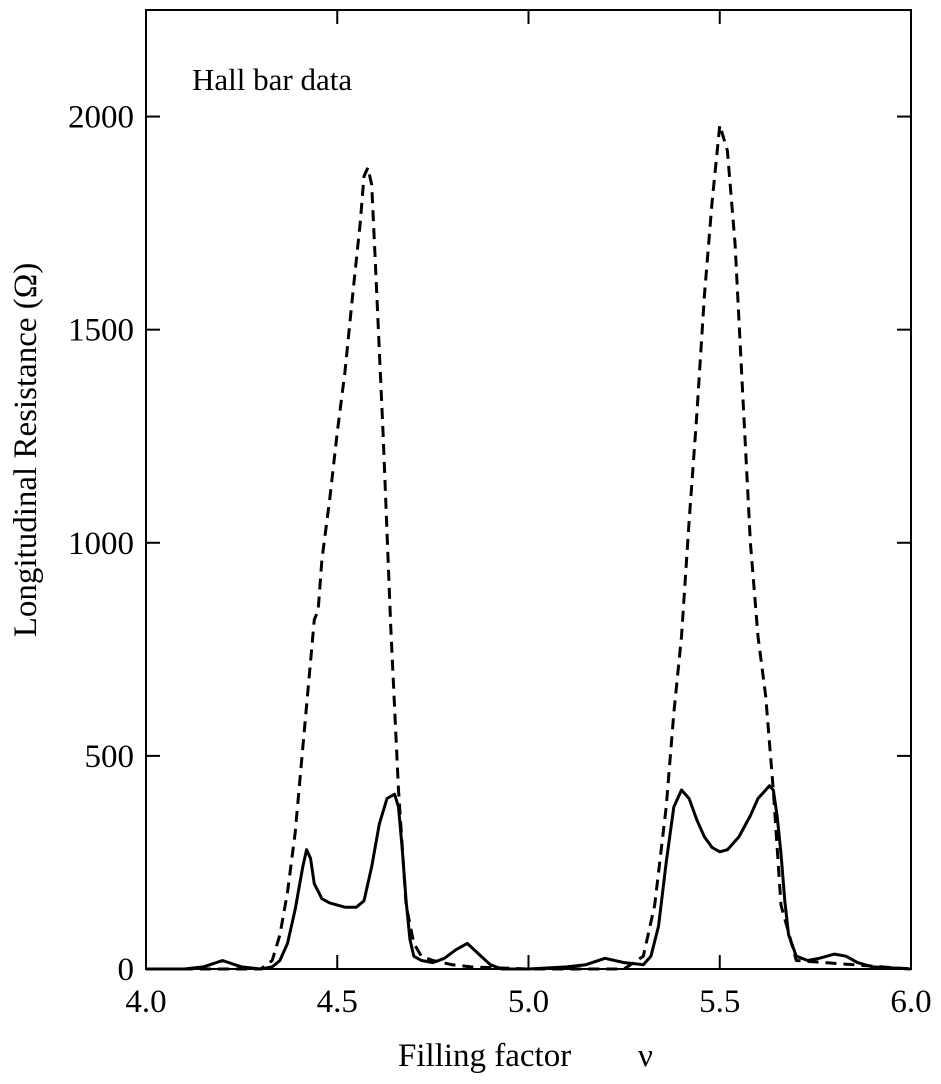 The image size is (941, 1084). Describe the element at coordinates (484, 1056) in the screenshot. I see `x-axis-label: Filling factor` at that location.